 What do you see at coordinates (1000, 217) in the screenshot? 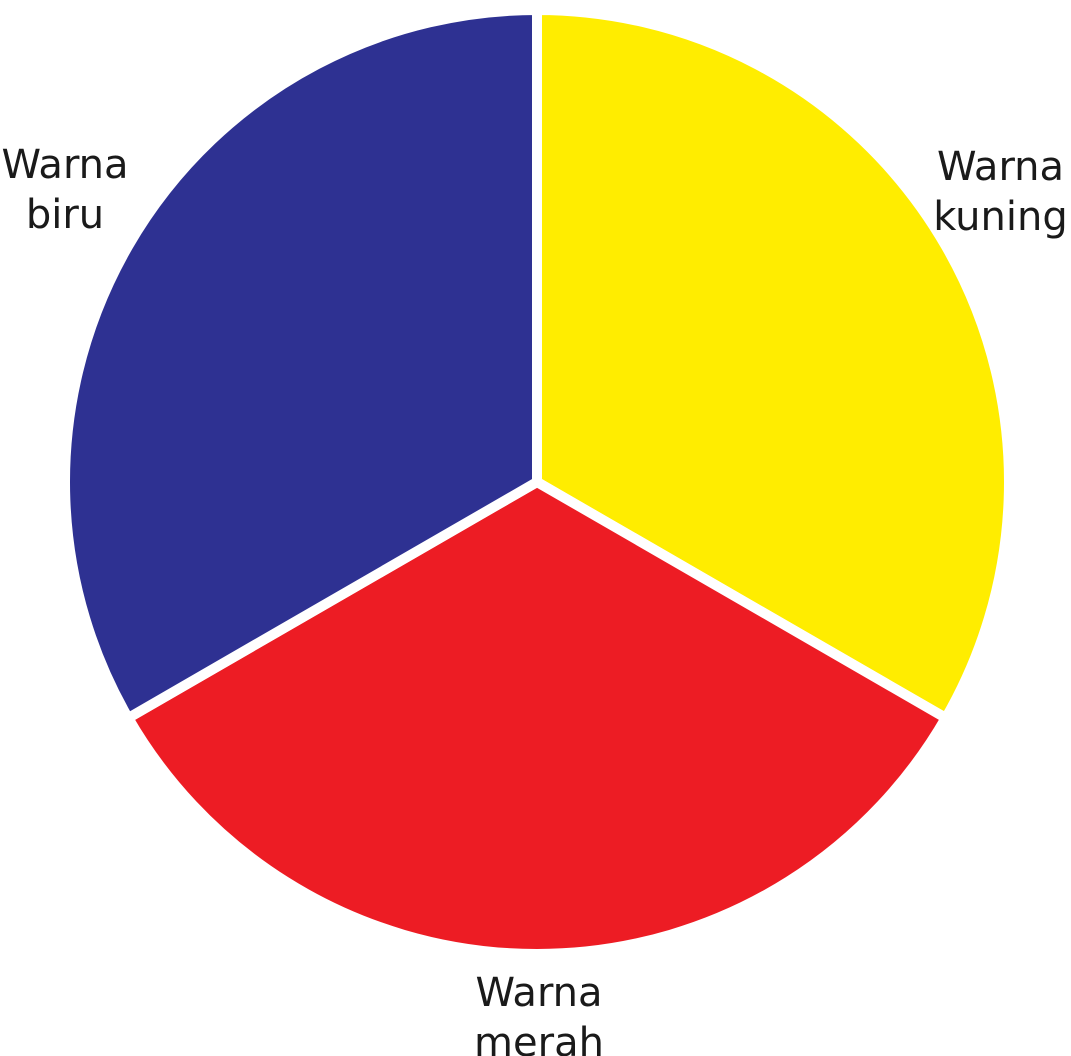
I see `slice-label-kuning-line2: kuning` at bounding box center [1000, 217].